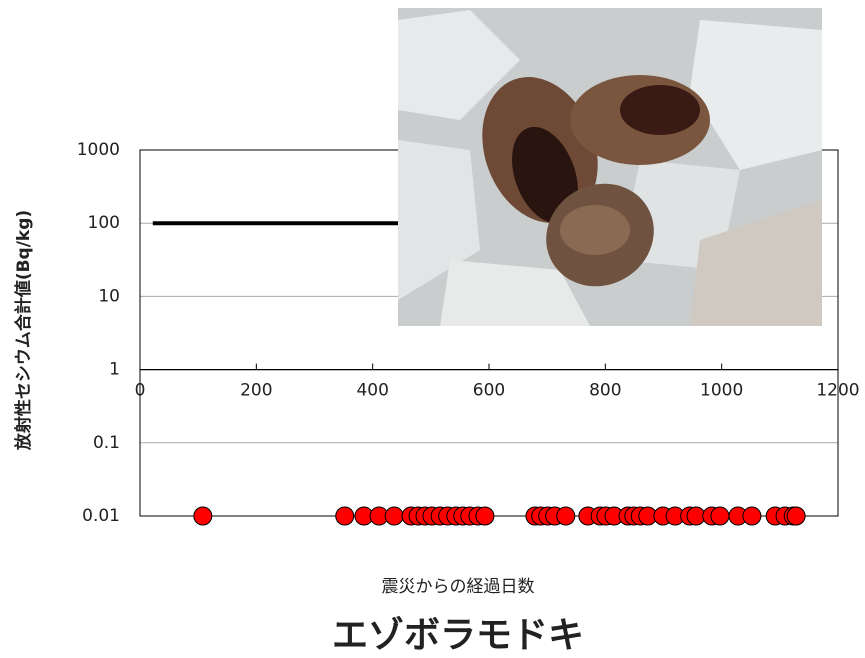 The width and height of the screenshot is (865, 658). What do you see at coordinates (256, 391) in the screenshot?
I see `x-tick-label: 200` at bounding box center [256, 391].